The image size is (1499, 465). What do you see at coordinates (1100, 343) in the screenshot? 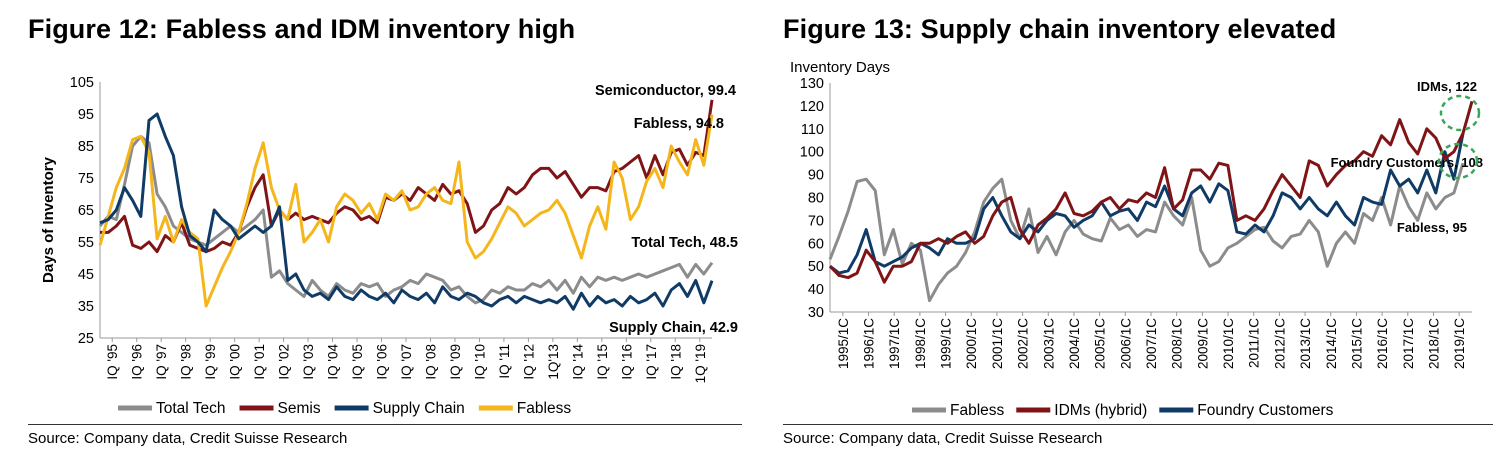
I see `x-tick-label: 2005/1C` at bounding box center [1100, 343].